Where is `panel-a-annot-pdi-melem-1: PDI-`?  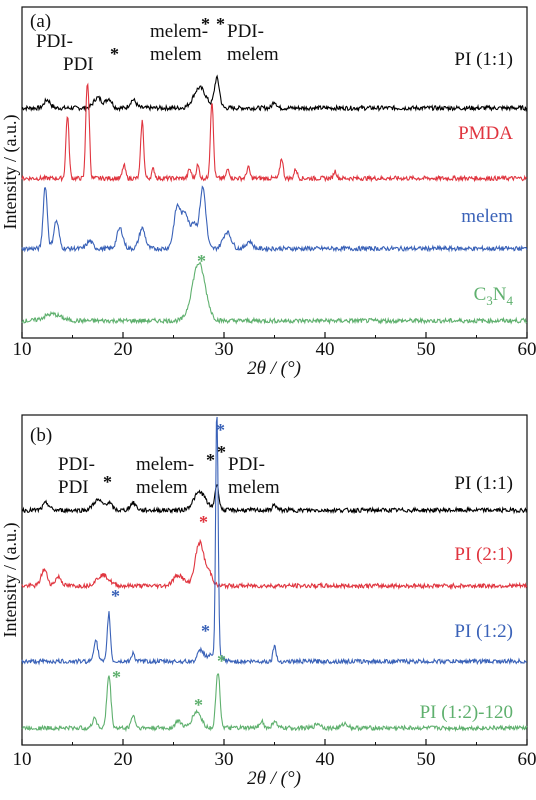 panel-a-annot-pdi-melem-1: PDI- is located at coordinates (245, 31).